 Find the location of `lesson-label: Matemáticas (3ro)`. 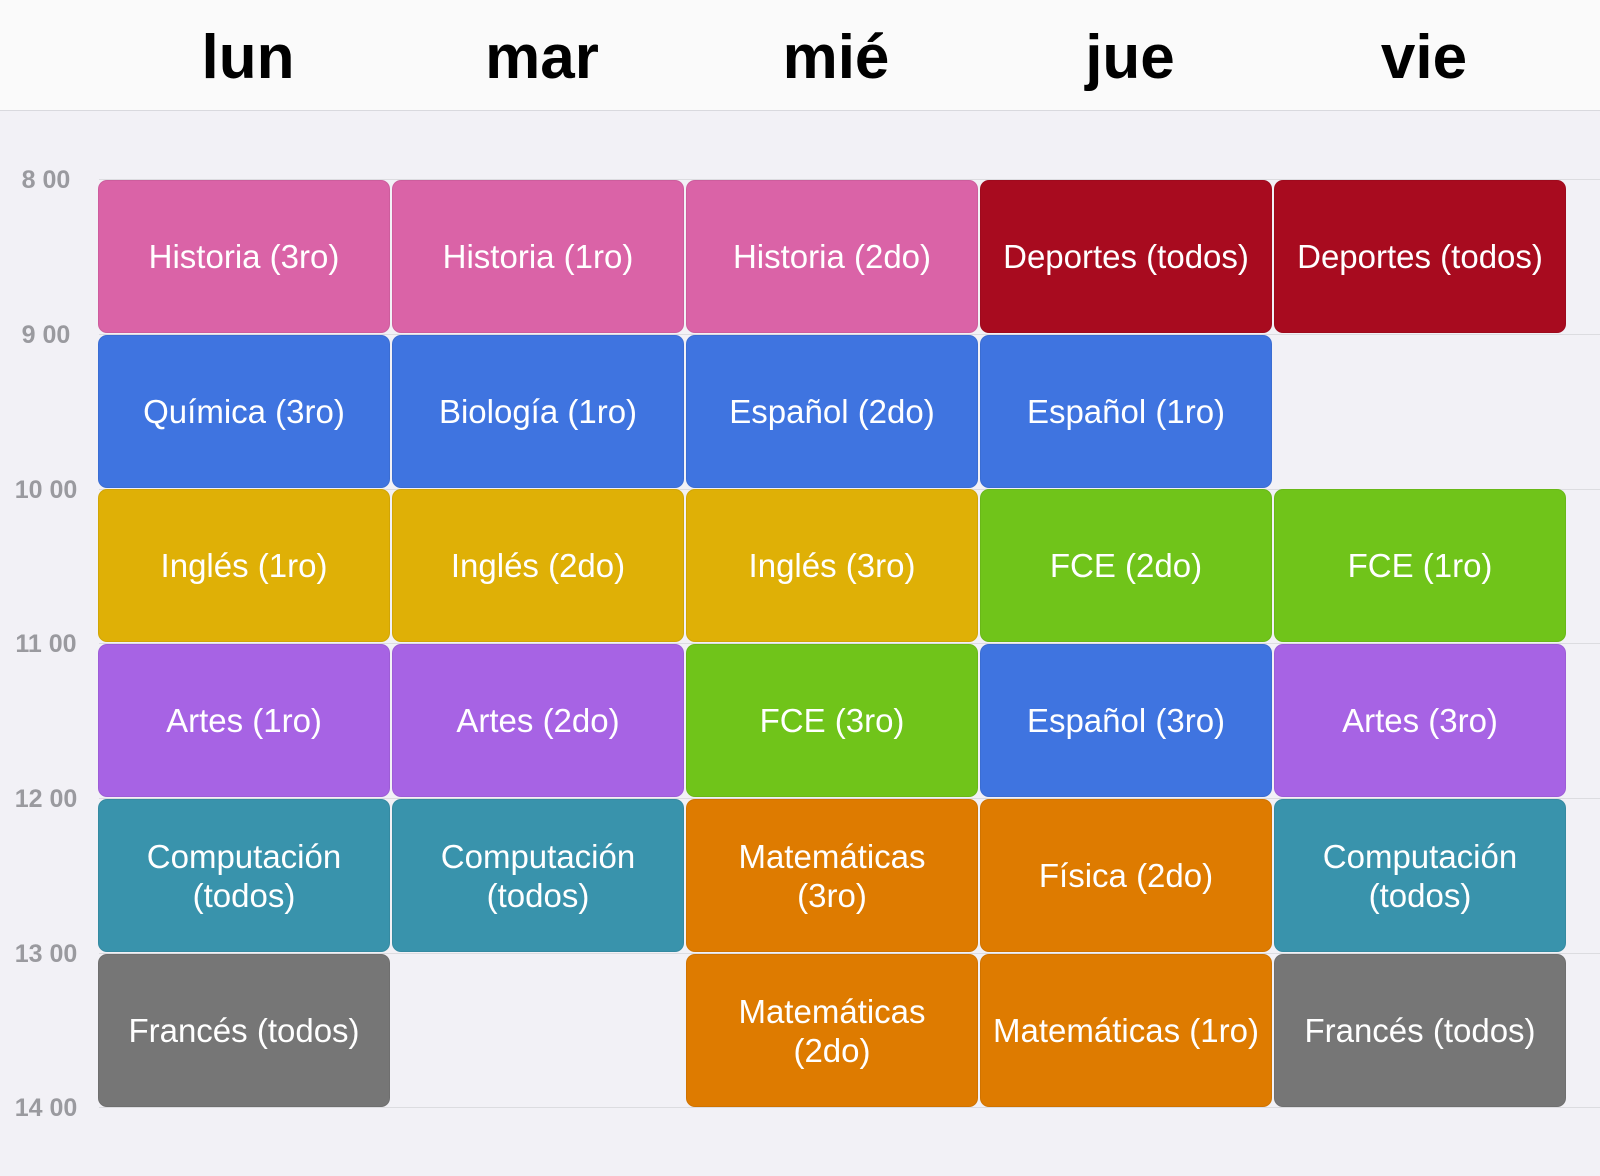

lesson-label: Matemáticas (3ro) is located at coordinates (832, 875).